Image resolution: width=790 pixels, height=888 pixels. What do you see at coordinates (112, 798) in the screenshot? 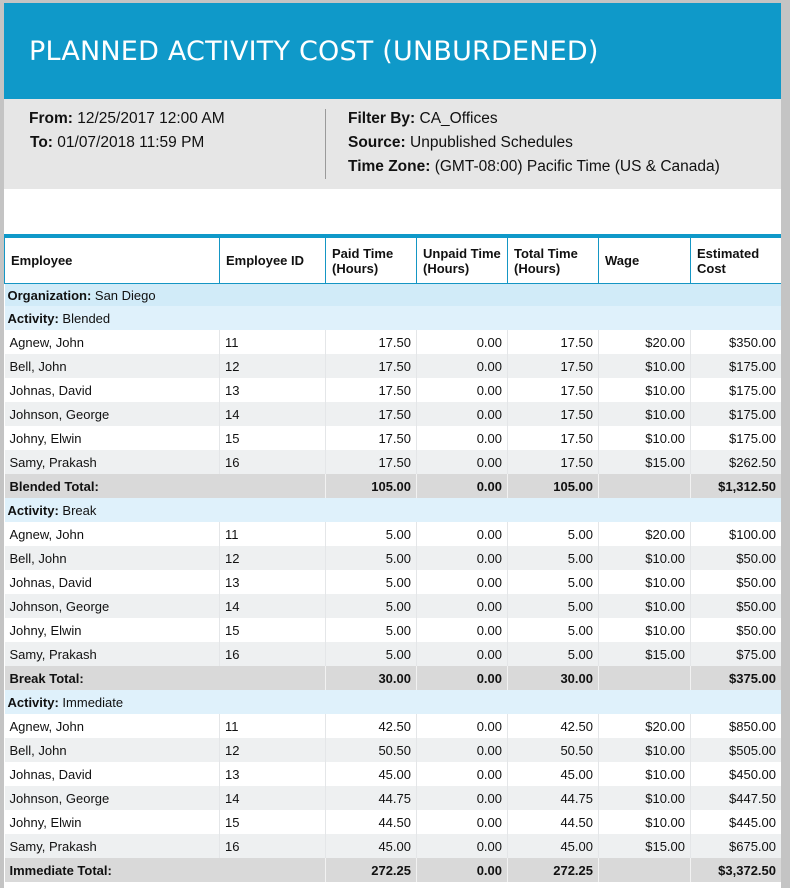
I see `cell-employee: Johnson, George` at bounding box center [112, 798].